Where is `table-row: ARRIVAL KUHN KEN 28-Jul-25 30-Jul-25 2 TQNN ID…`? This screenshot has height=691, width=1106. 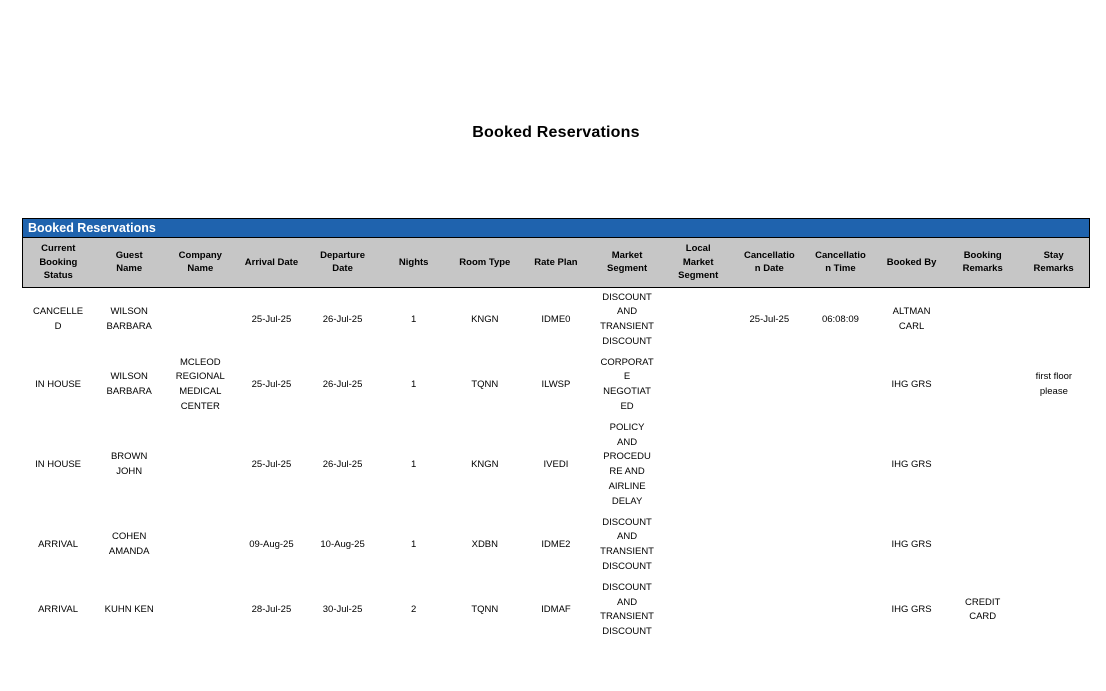
table-row: ARRIVAL KUHN KEN 28-Jul-25 30-Jul-25 2 TQNN ID… is located at coordinates (556, 610).